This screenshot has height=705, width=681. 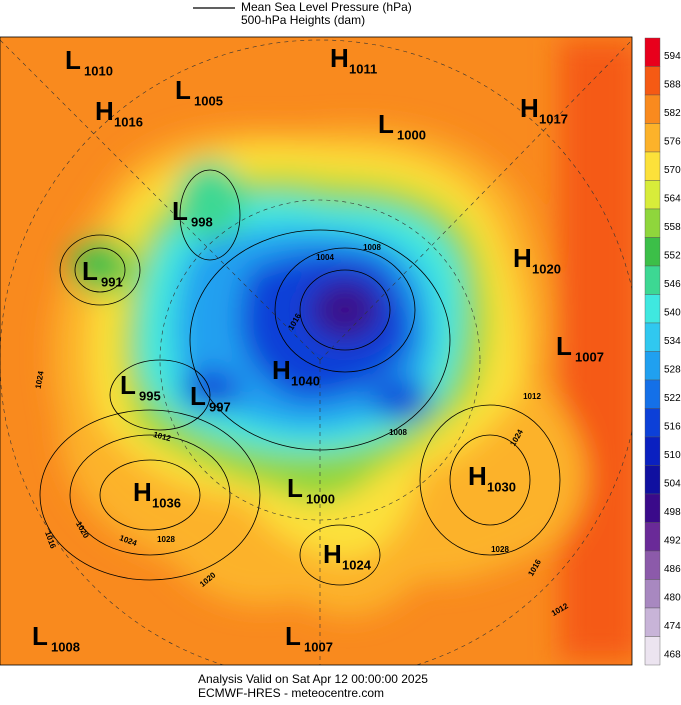 I want to click on colorbar-tick-label: 522, so click(x=672, y=398).